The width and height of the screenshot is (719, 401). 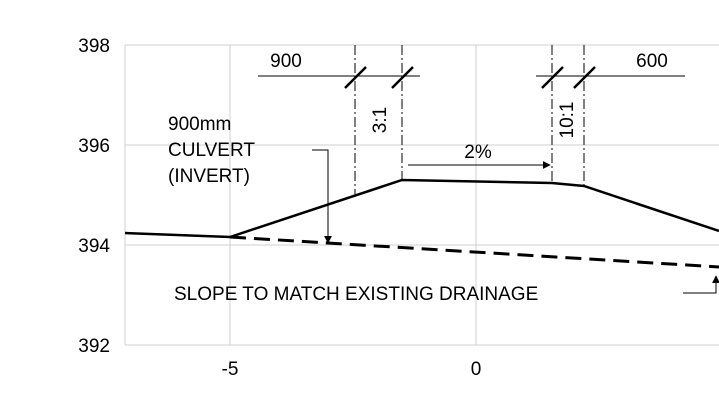 I want to click on dimension-900: 900, so click(x=339, y=70).